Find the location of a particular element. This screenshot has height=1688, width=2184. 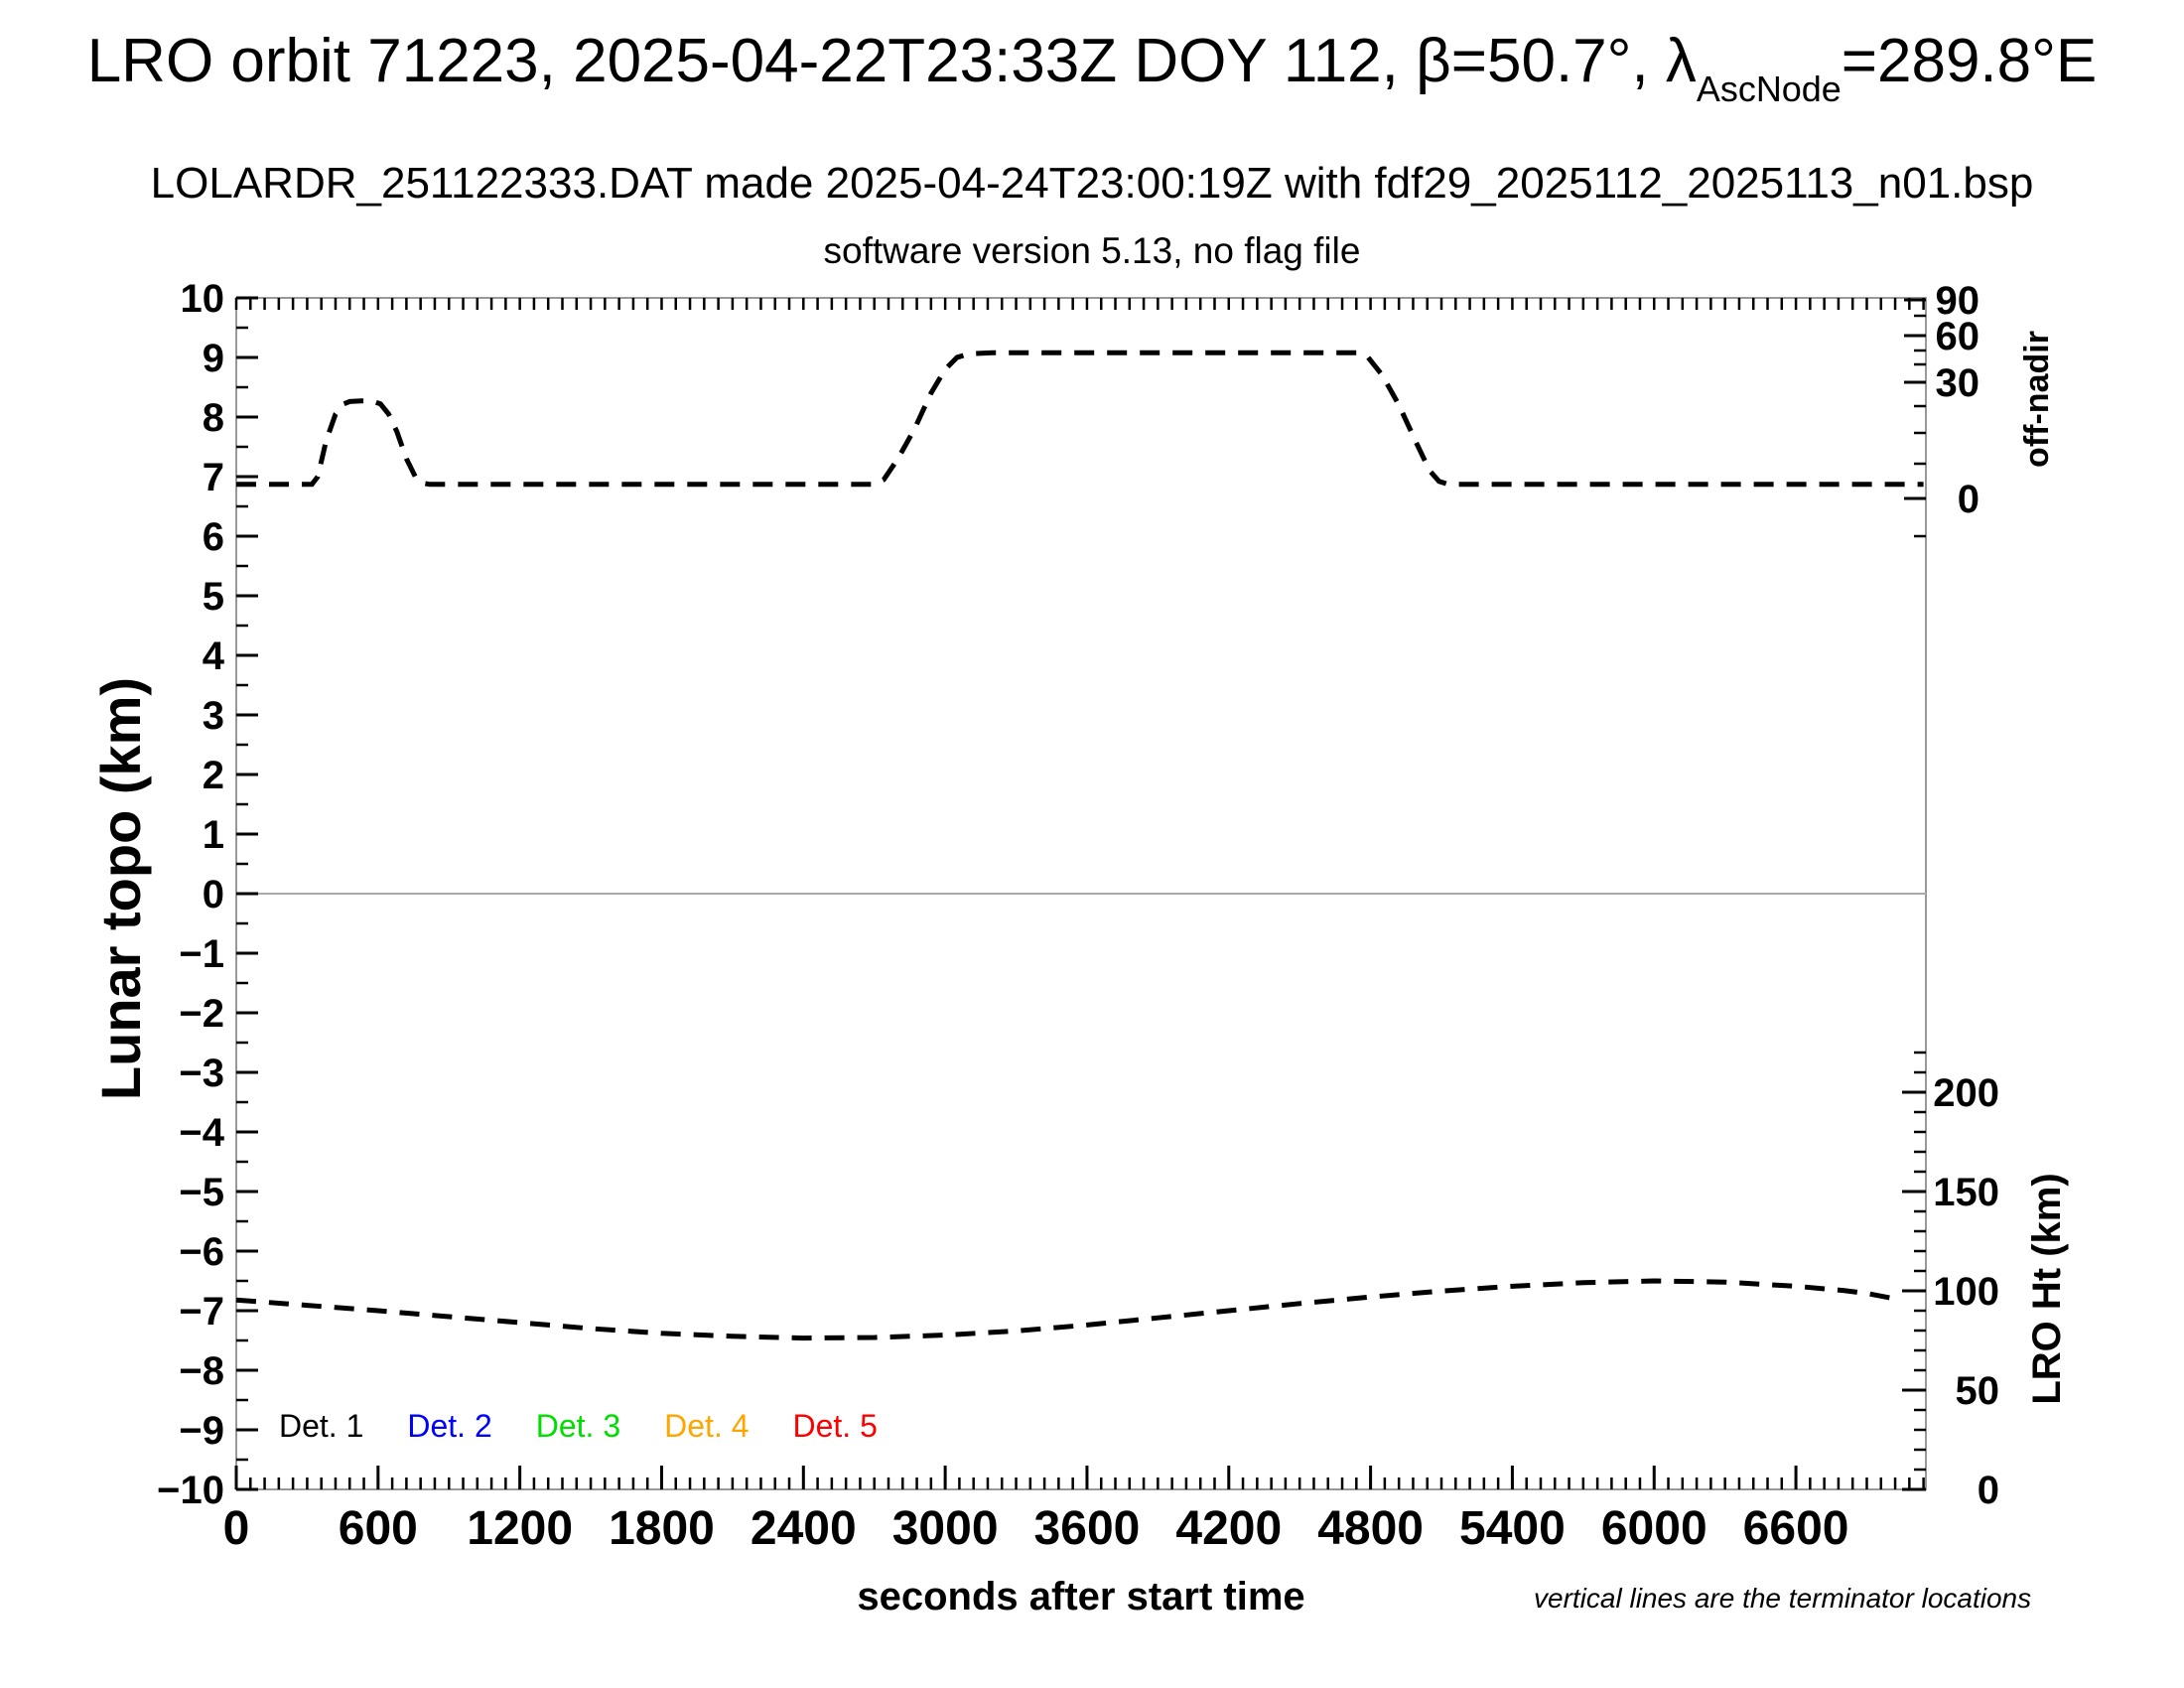

x-axis-tick-label: 2400 is located at coordinates (804, 1528).